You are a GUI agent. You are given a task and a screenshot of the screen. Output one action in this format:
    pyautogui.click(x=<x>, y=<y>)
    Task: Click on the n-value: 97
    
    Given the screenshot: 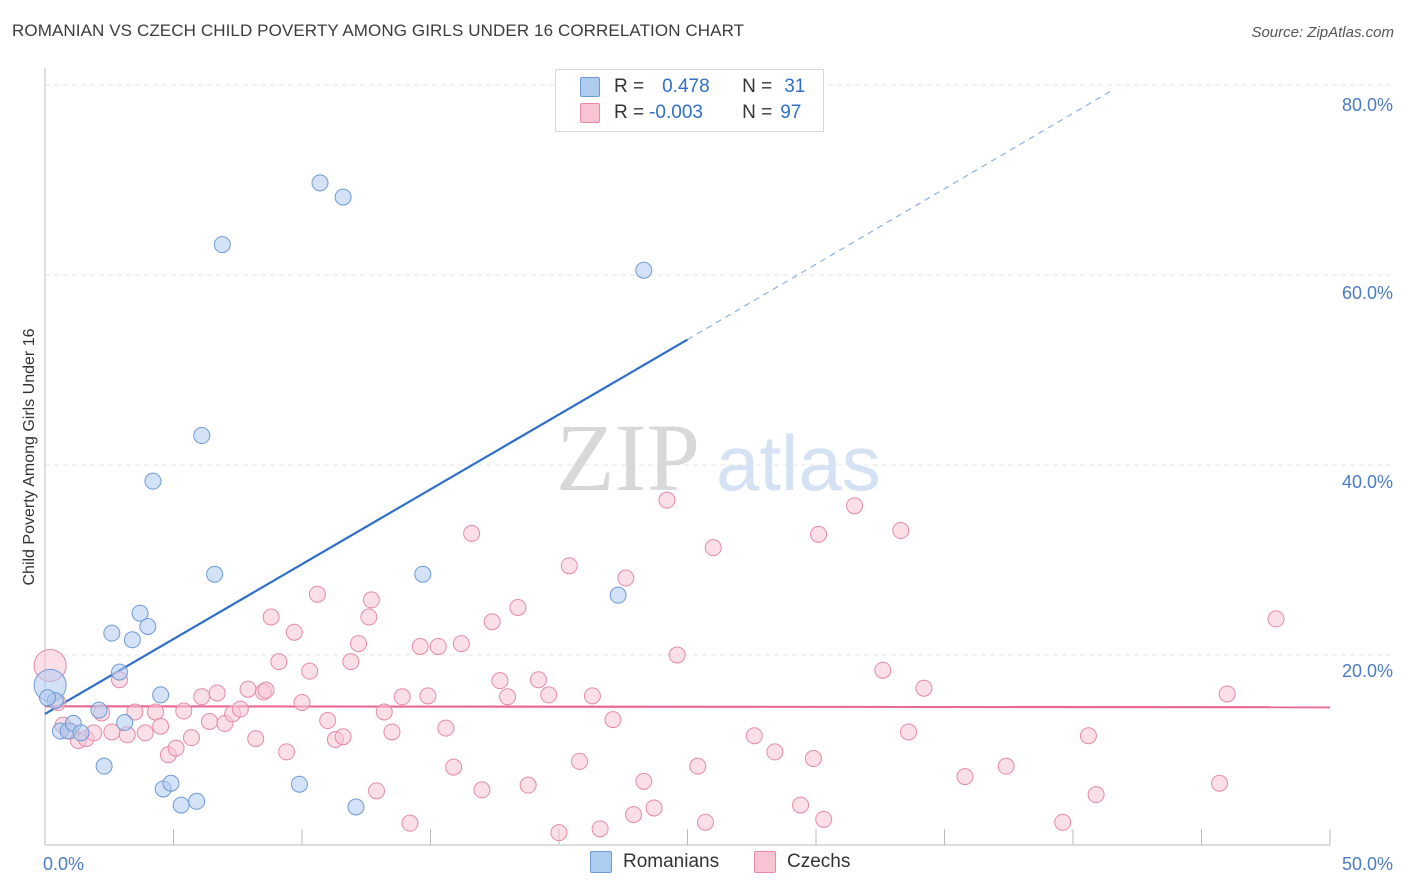 What is the action you would take?
    pyautogui.click(x=791, y=112)
    